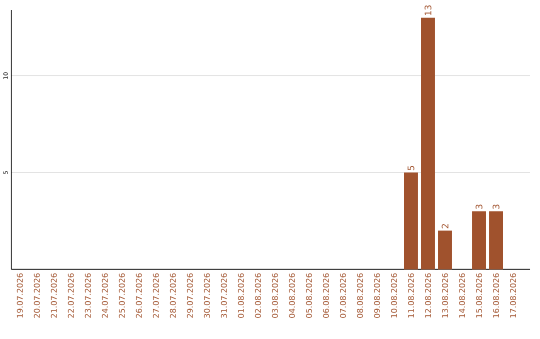 Image resolution: width=540 pixels, height=339 pixels. Describe the element at coordinates (445, 226) in the screenshot. I see `data-label: 2` at that location.